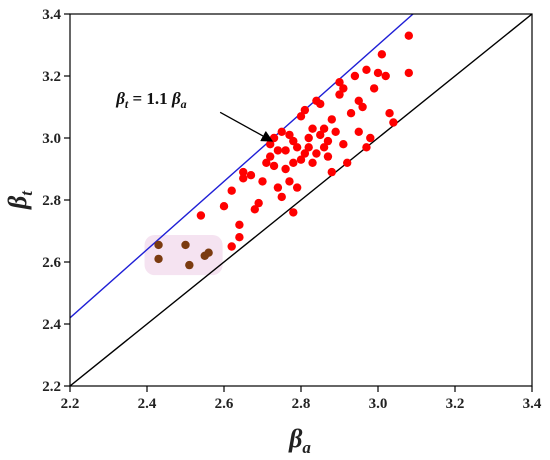  I want to click on y-axis-subscript: t, so click(26, 193).